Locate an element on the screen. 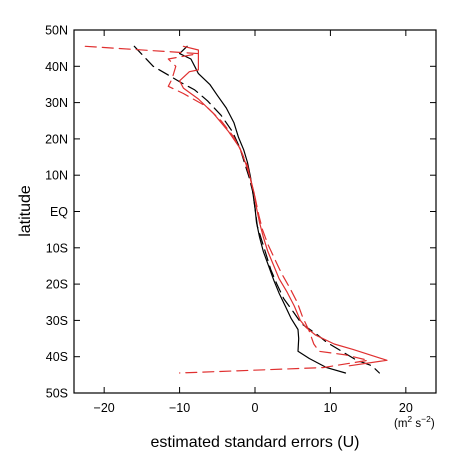 This screenshot has width=474, height=474. y-axis-title: latitude is located at coordinates (25, 211).